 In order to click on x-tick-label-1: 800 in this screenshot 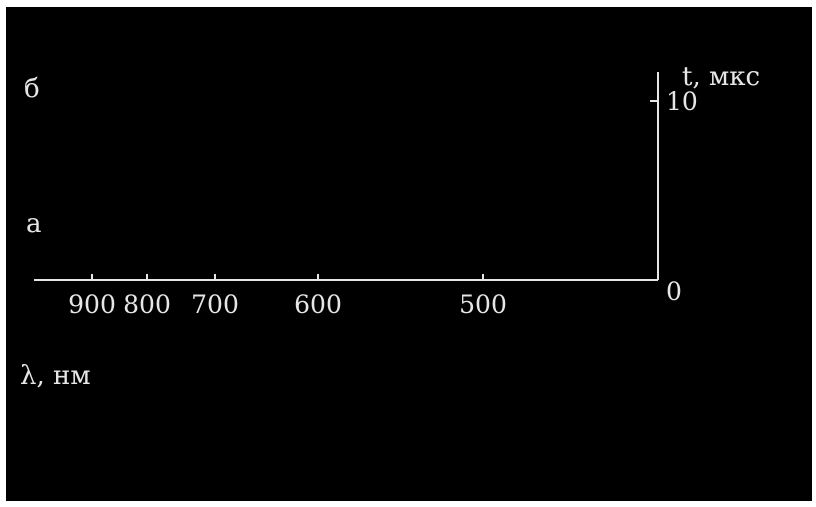, I will do `click(147, 304)`.